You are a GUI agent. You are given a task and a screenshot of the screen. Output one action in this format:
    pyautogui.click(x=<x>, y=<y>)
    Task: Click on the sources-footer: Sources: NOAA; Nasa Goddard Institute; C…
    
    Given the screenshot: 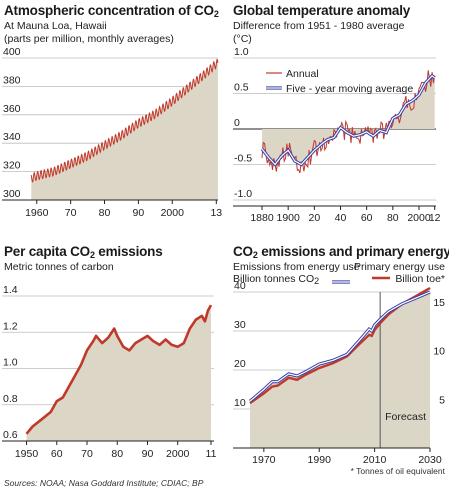 What is the action you would take?
    pyautogui.click(x=104, y=483)
    